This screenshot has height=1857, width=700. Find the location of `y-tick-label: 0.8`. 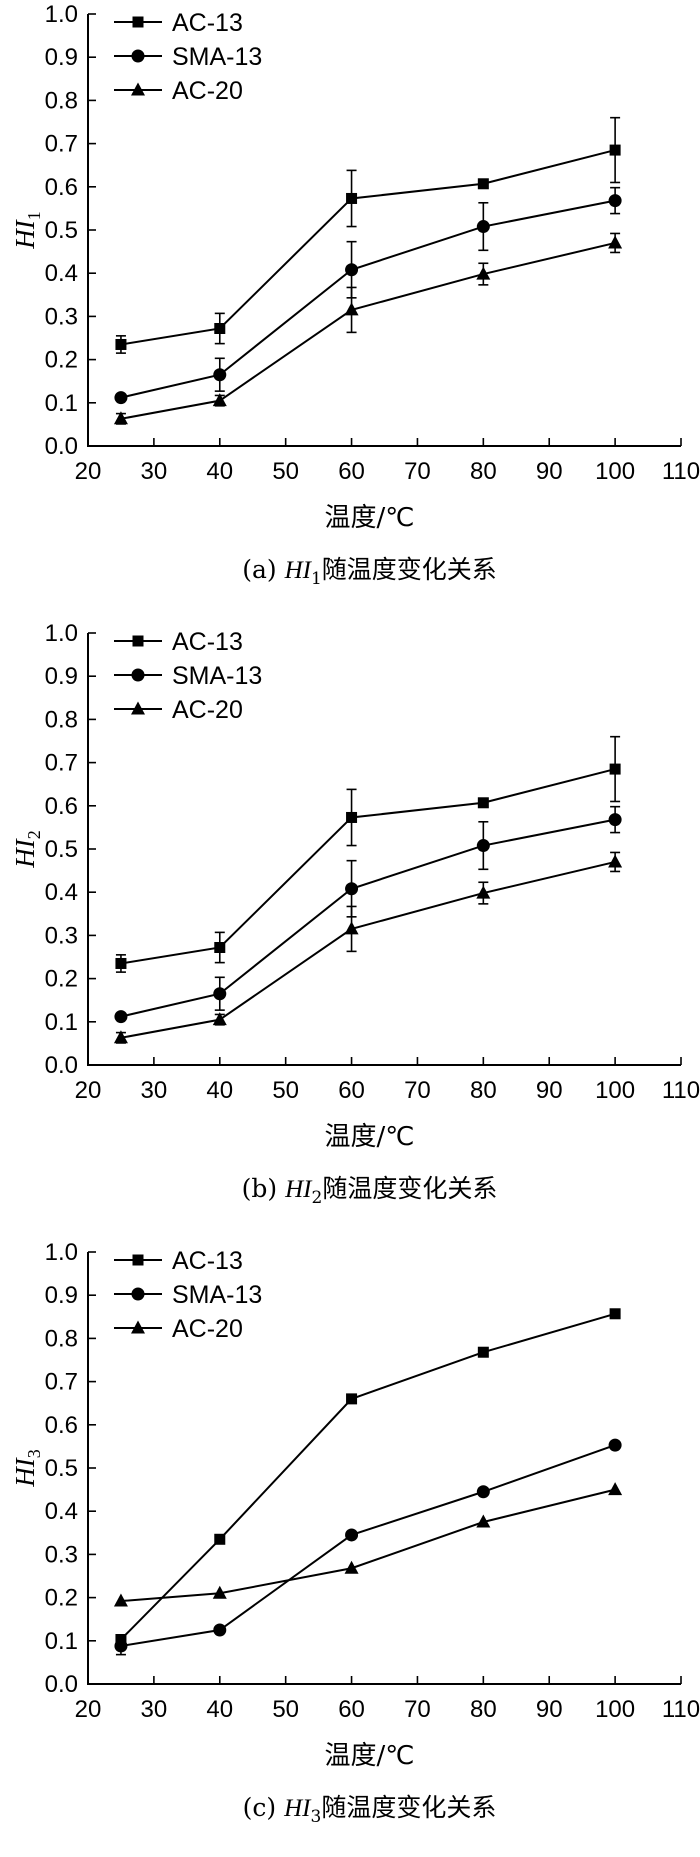

y-tick-label: 0.8 is located at coordinates (61, 100).